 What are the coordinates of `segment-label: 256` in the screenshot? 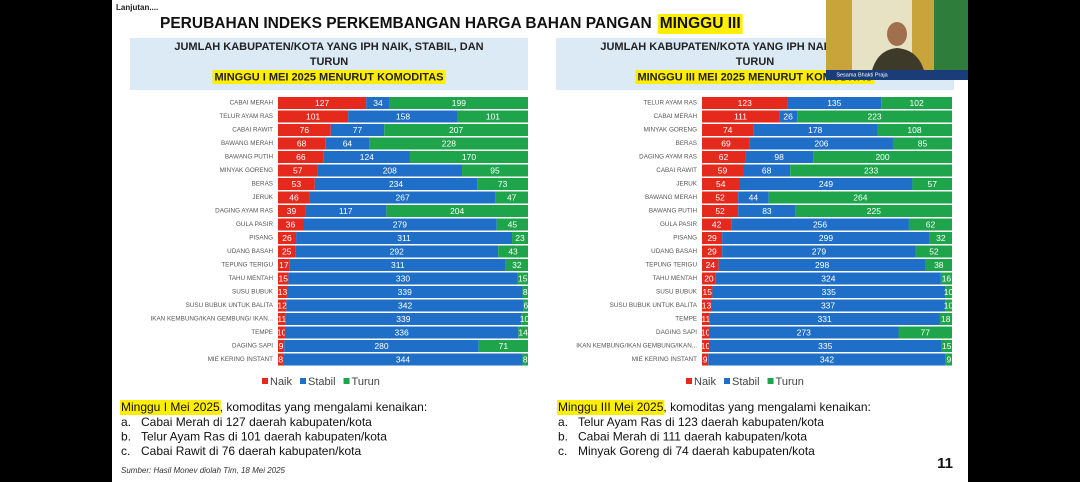 It's located at (820, 224).